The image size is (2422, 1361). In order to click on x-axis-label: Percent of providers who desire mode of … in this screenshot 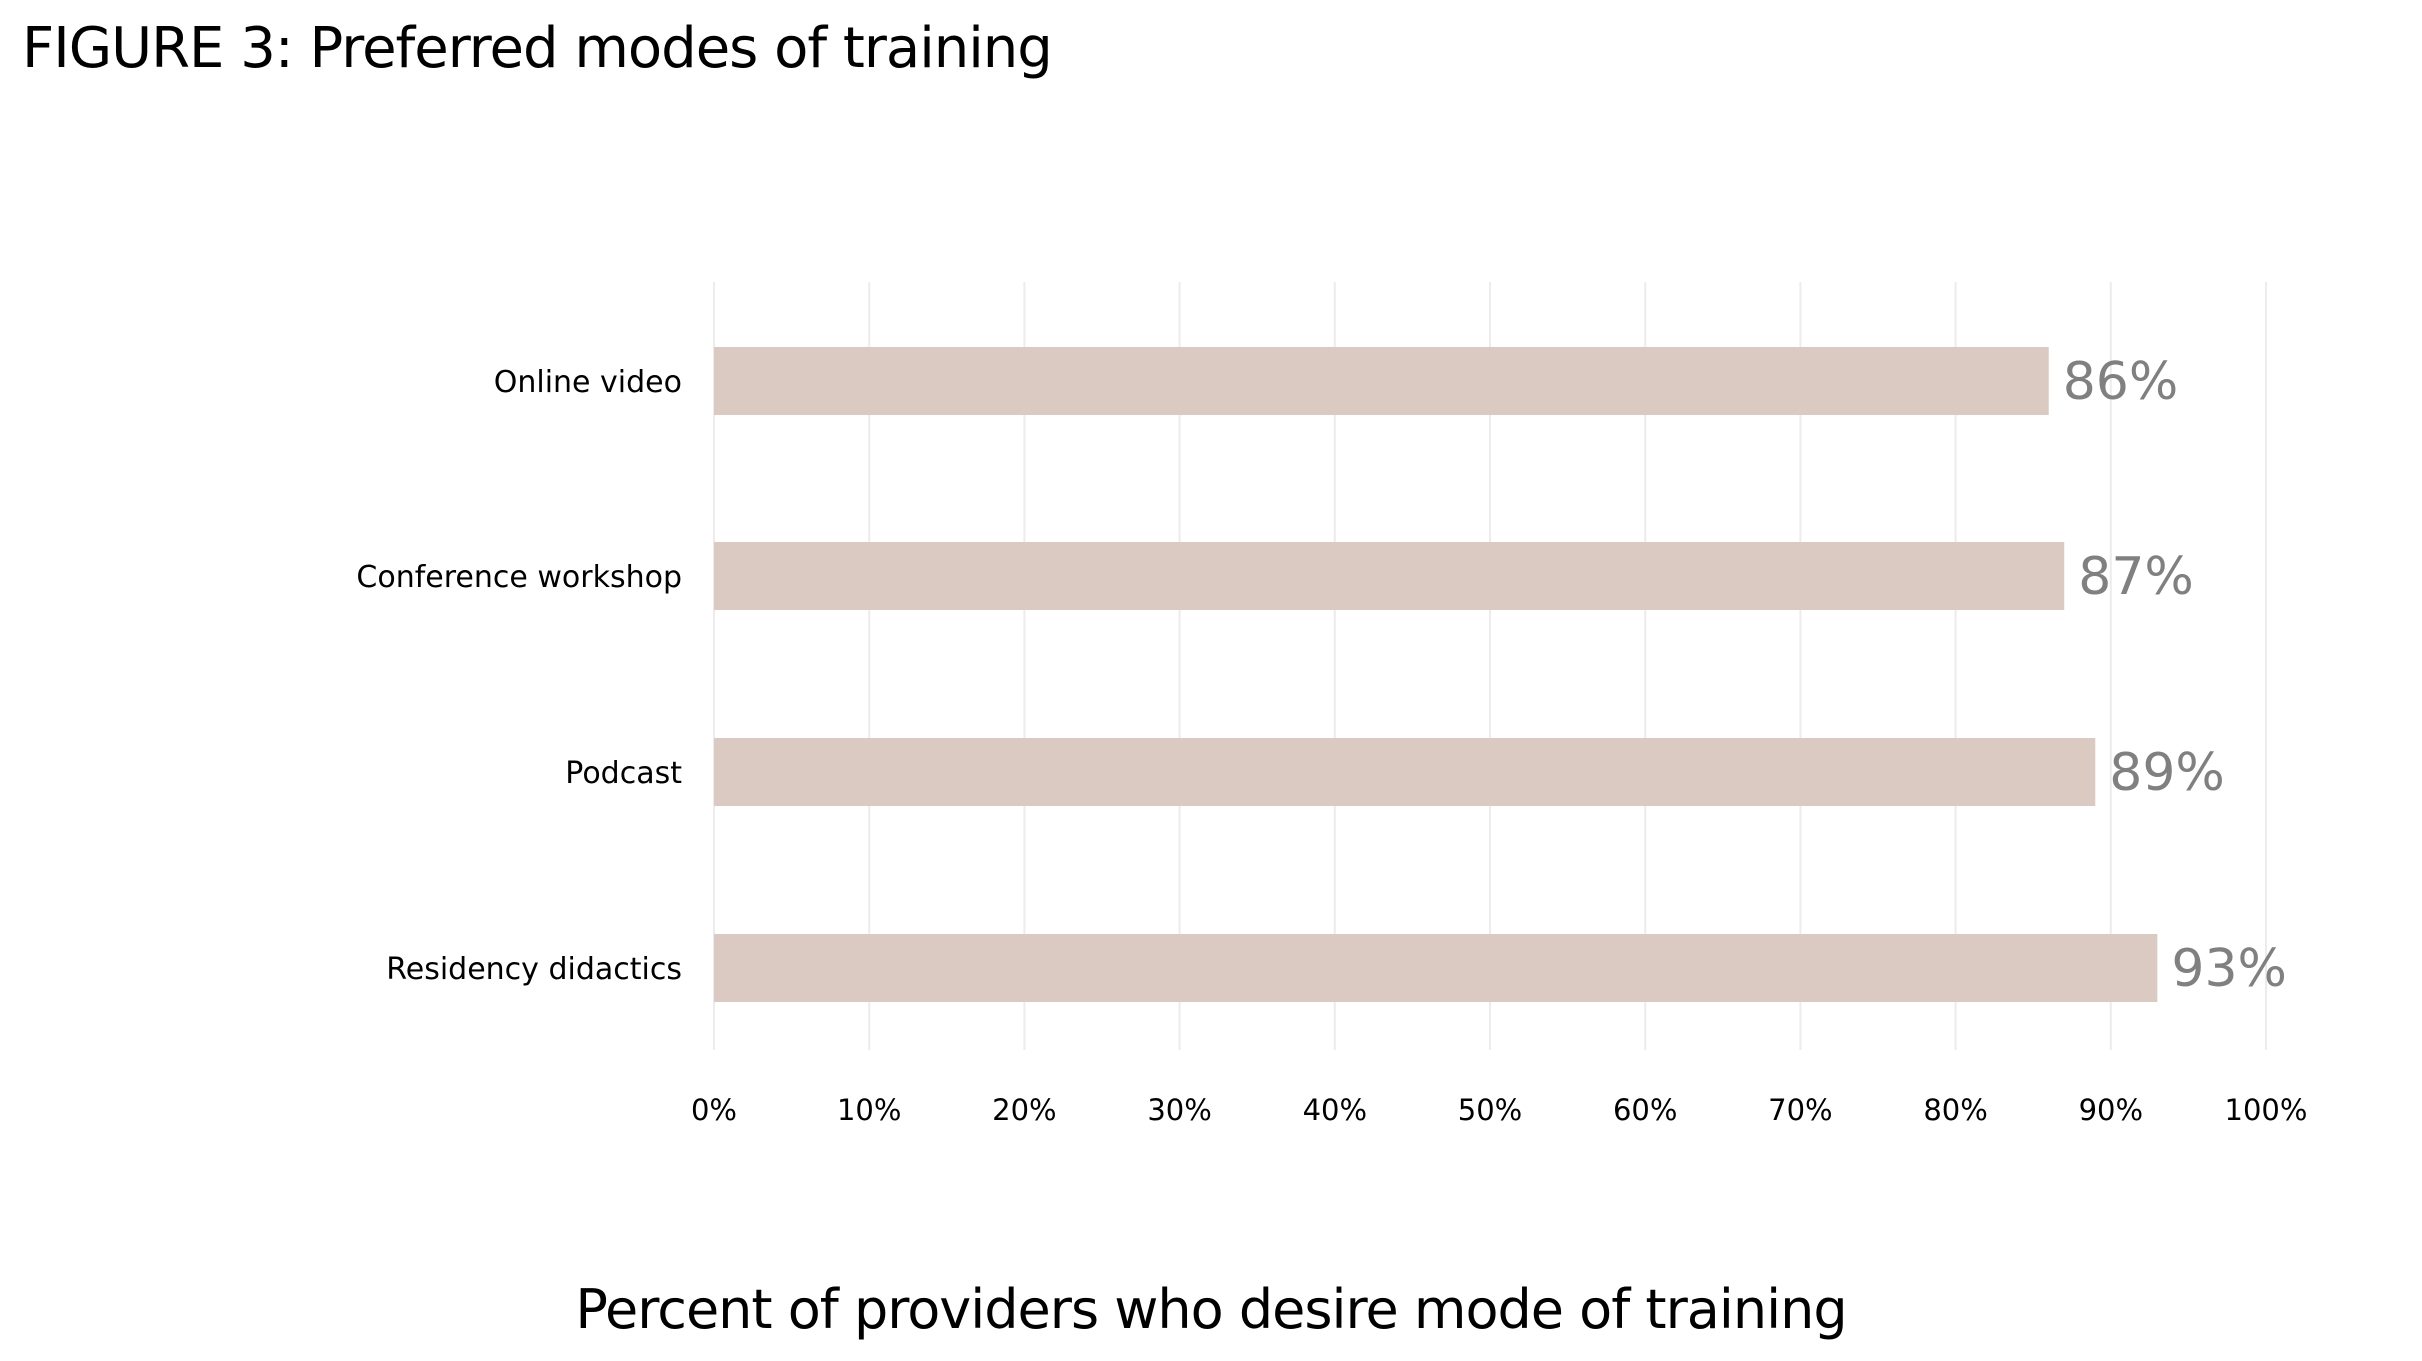, I will do `click(1211, 1309)`.